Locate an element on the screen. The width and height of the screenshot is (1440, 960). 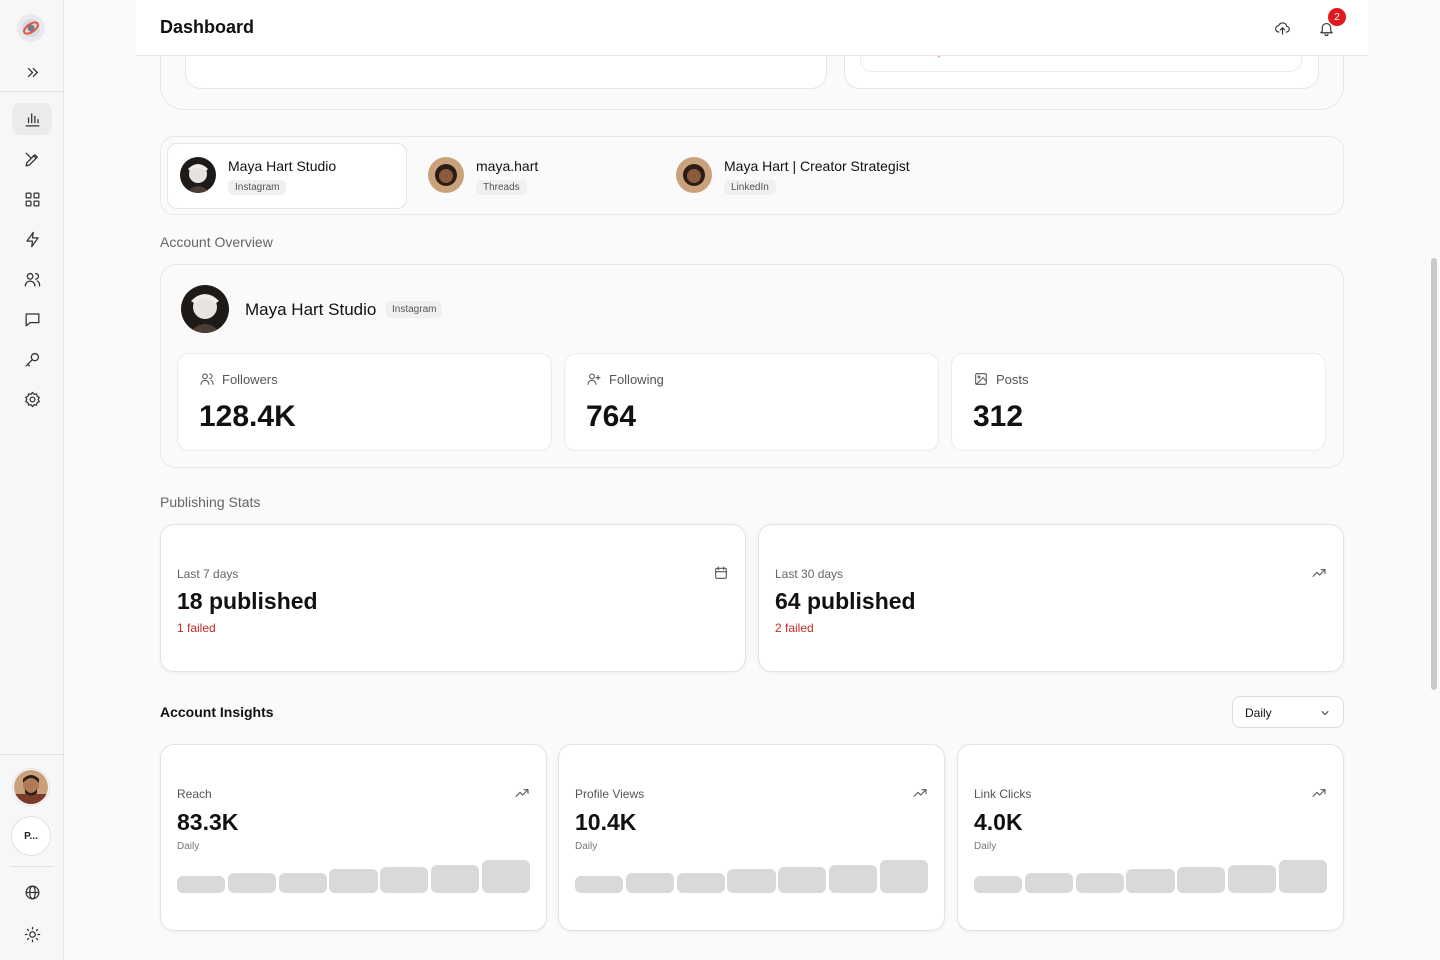
stat-label: Followers is located at coordinates (250, 379).